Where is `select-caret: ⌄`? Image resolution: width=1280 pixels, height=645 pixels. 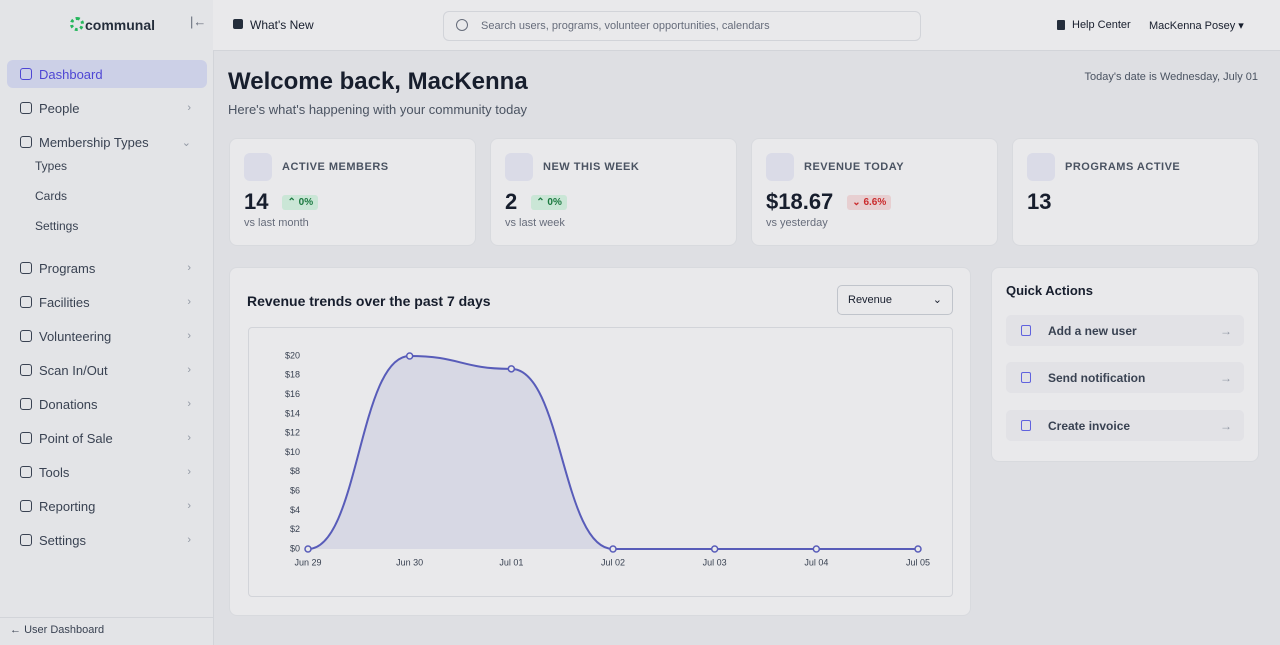
select-caret: ⌄ is located at coordinates (937, 300).